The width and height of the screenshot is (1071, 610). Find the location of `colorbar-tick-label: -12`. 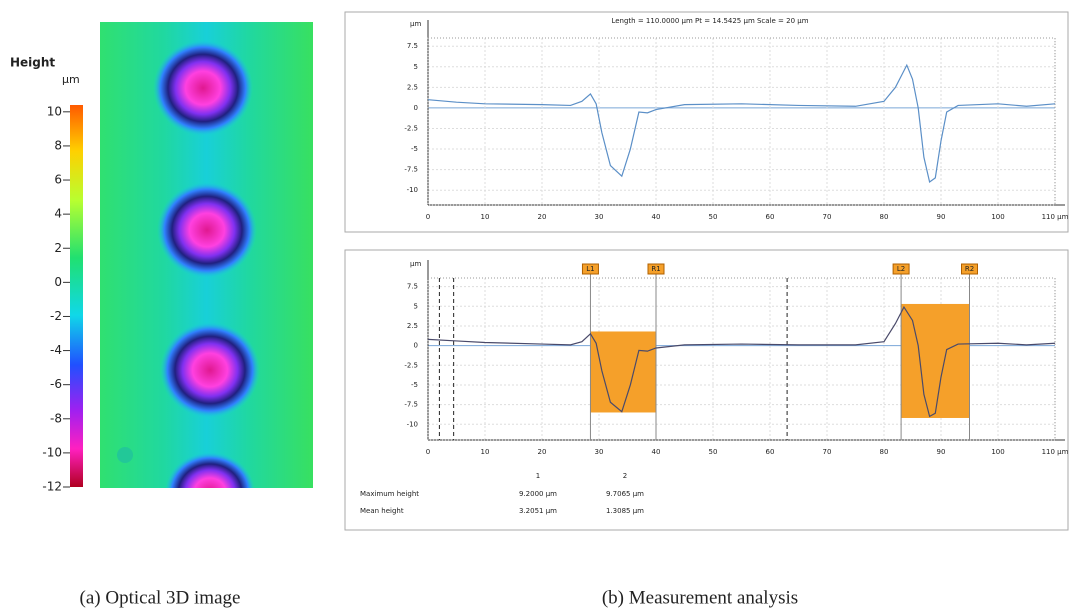

colorbar-tick-label: -12 is located at coordinates (52, 487).